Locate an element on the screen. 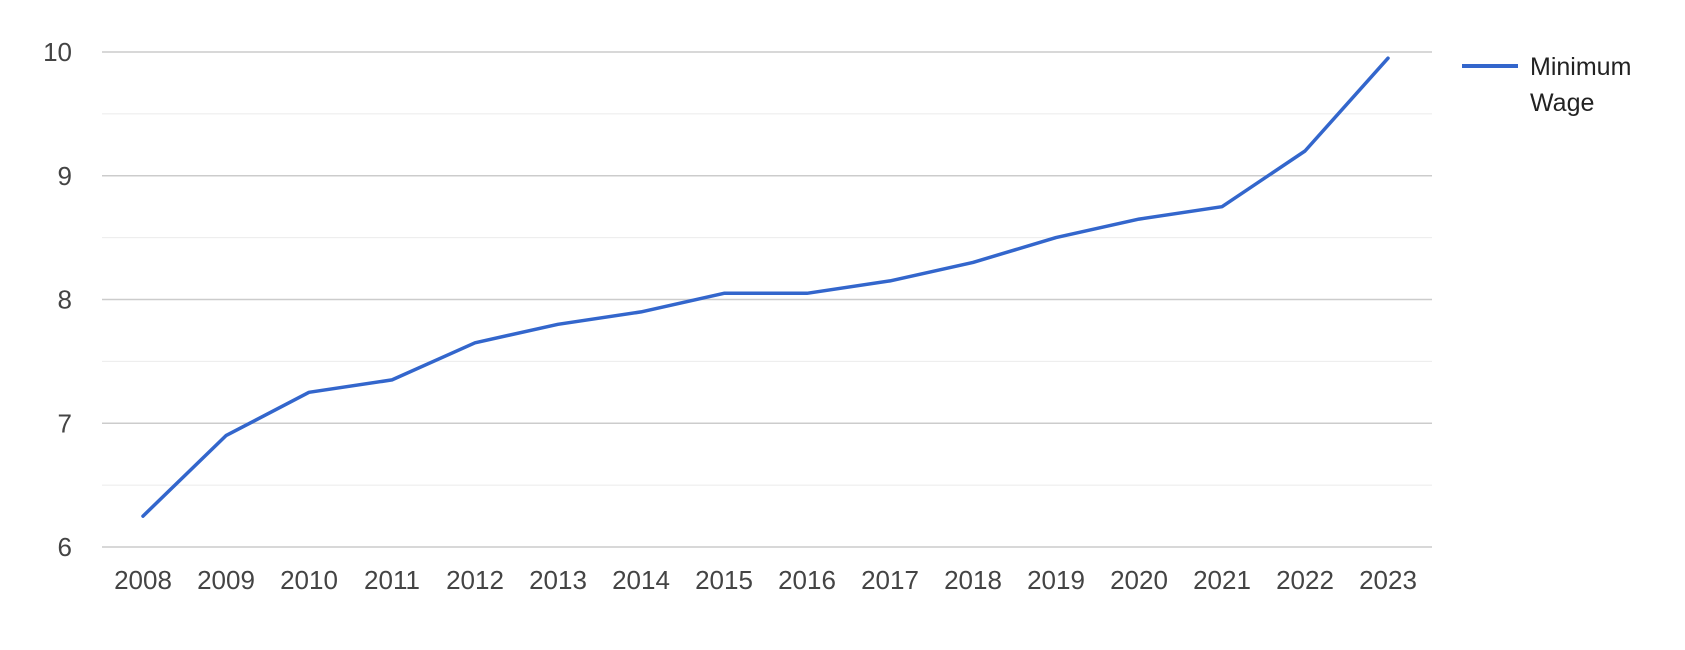 This screenshot has height=650, width=1685. x-tick-label: 2011 is located at coordinates (392, 580).